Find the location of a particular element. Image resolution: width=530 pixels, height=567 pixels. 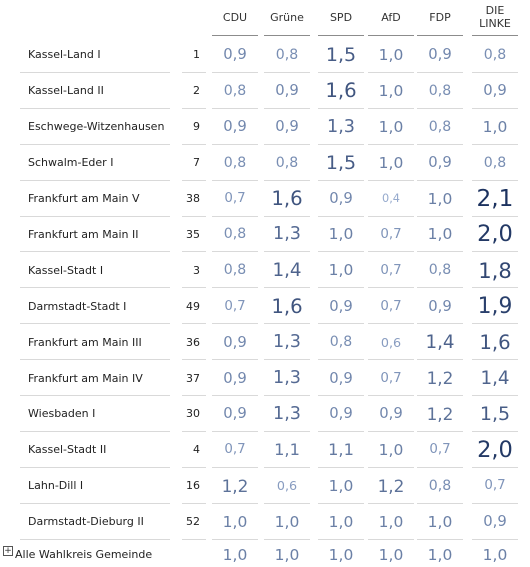

district-name: Schwalm-Eder I is located at coordinates (71, 163).